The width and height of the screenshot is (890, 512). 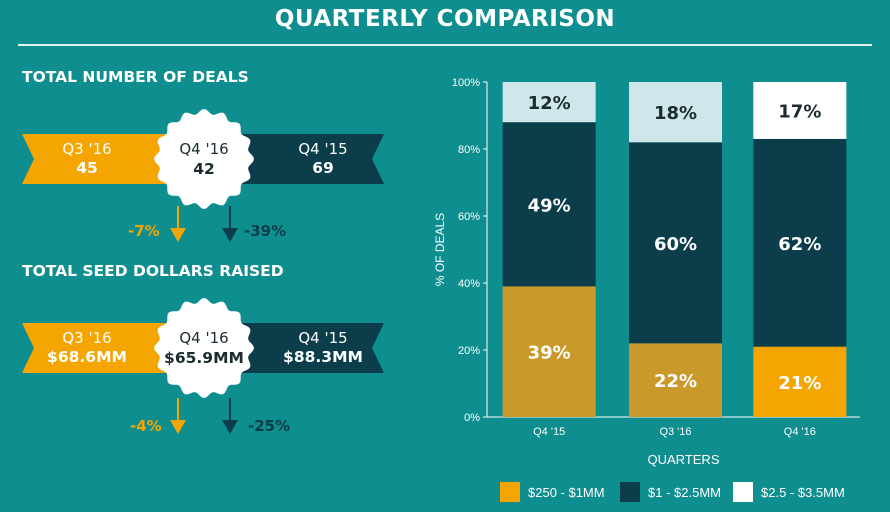 I want to click on seed-q4-15-value: $88.3MM, so click(x=323, y=357).